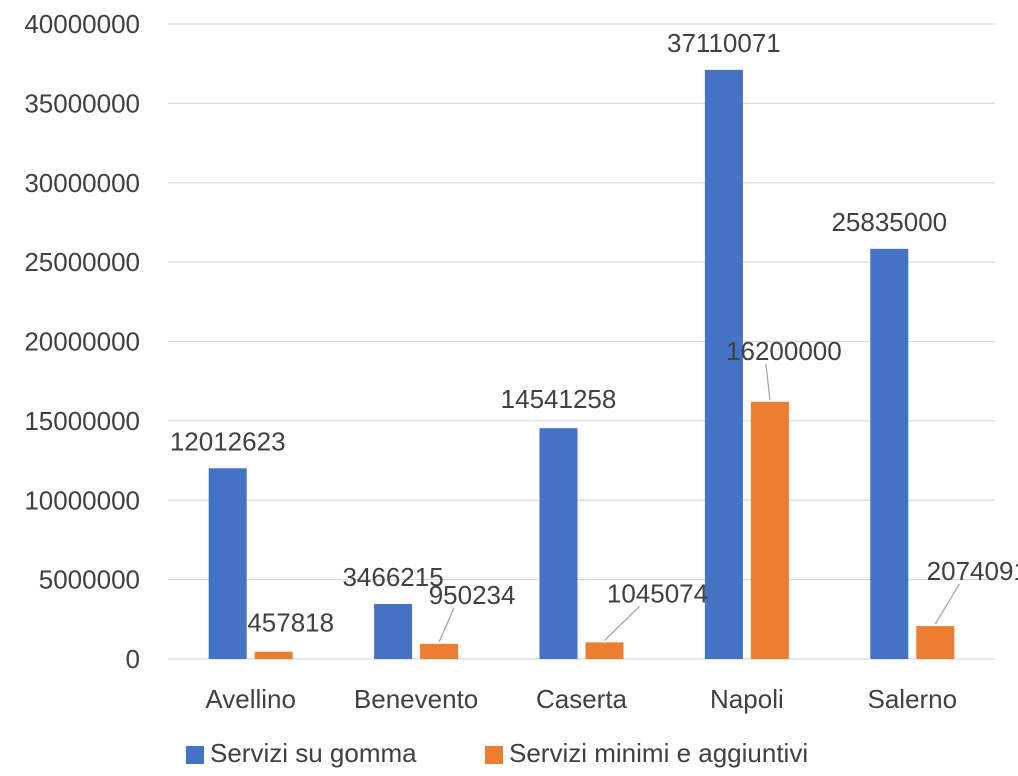 This screenshot has height=776, width=1018. I want to click on data-label: 16200000, so click(784, 351).